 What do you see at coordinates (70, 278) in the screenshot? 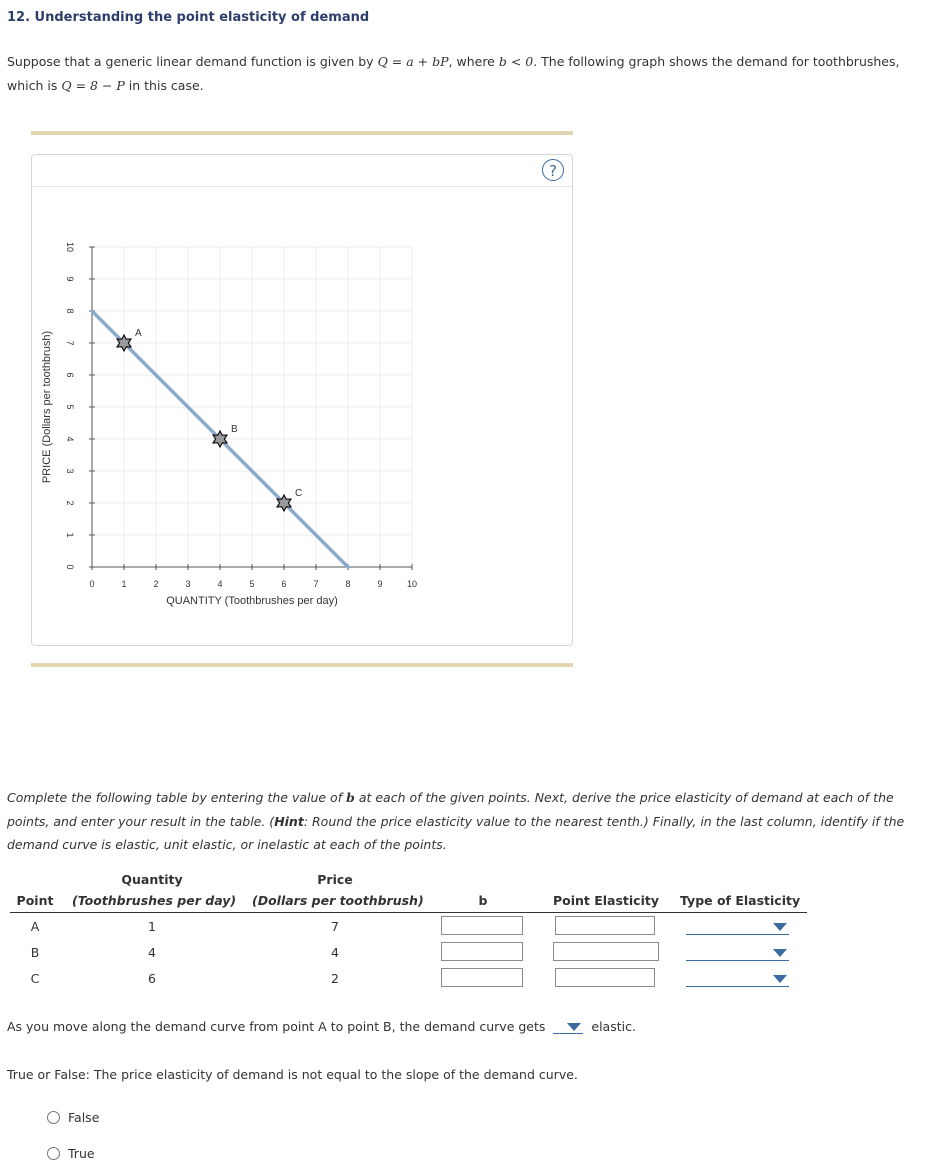
I see `y-tick-label: 9` at bounding box center [70, 278].